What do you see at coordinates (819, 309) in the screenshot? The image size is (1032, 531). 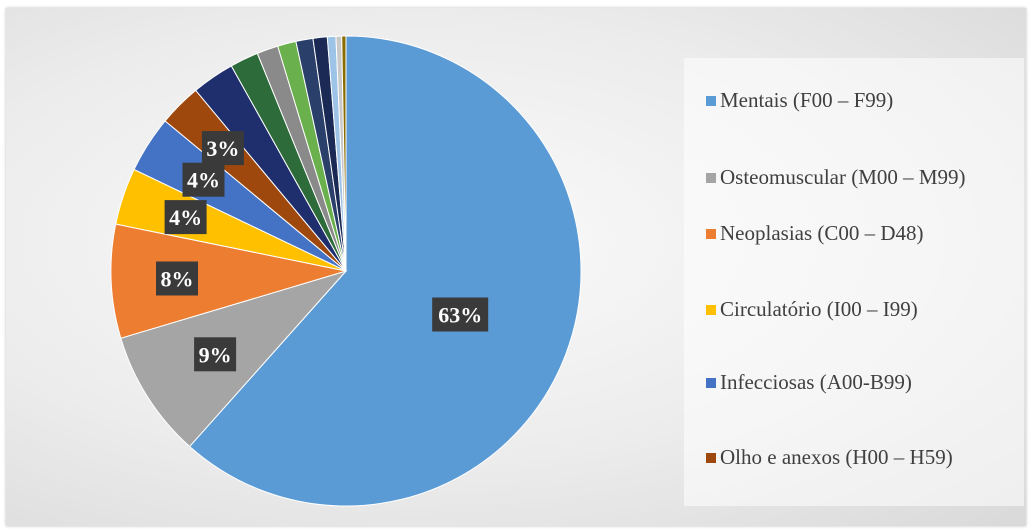 I see `legend-label: Circulatório (I00 – I99)` at bounding box center [819, 309].